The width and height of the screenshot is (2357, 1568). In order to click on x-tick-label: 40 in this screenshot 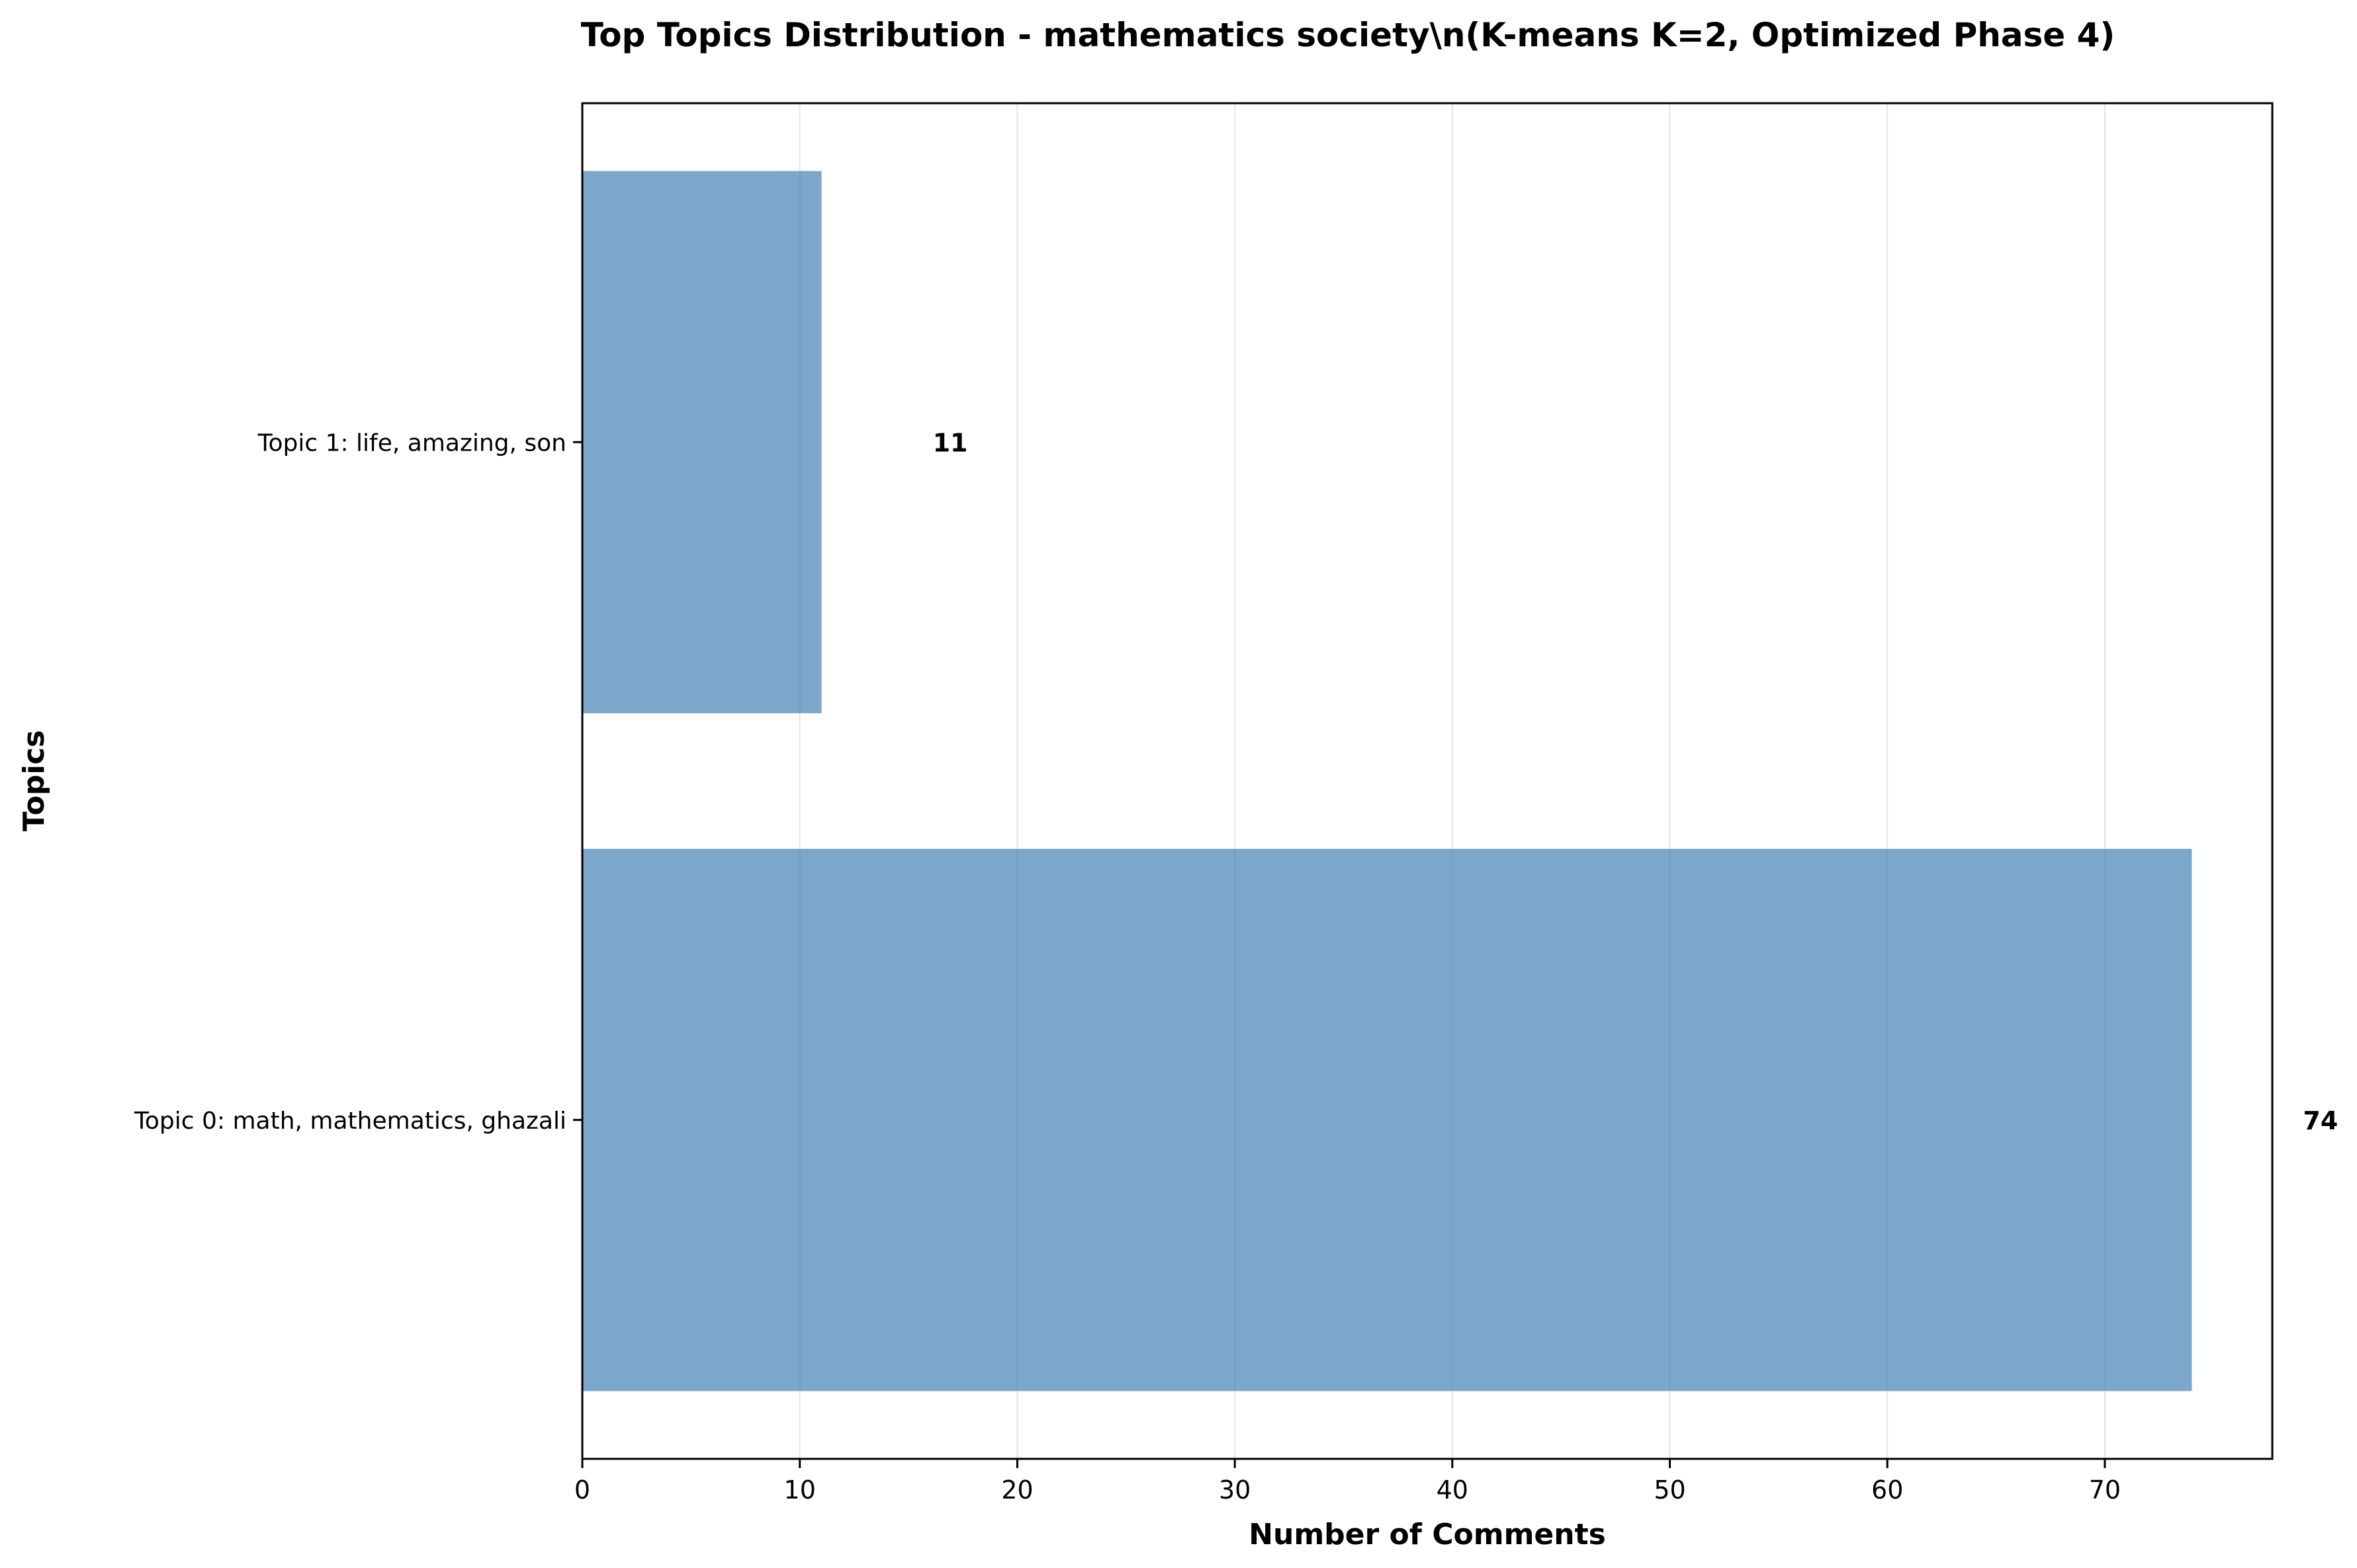, I will do `click(1452, 1490)`.